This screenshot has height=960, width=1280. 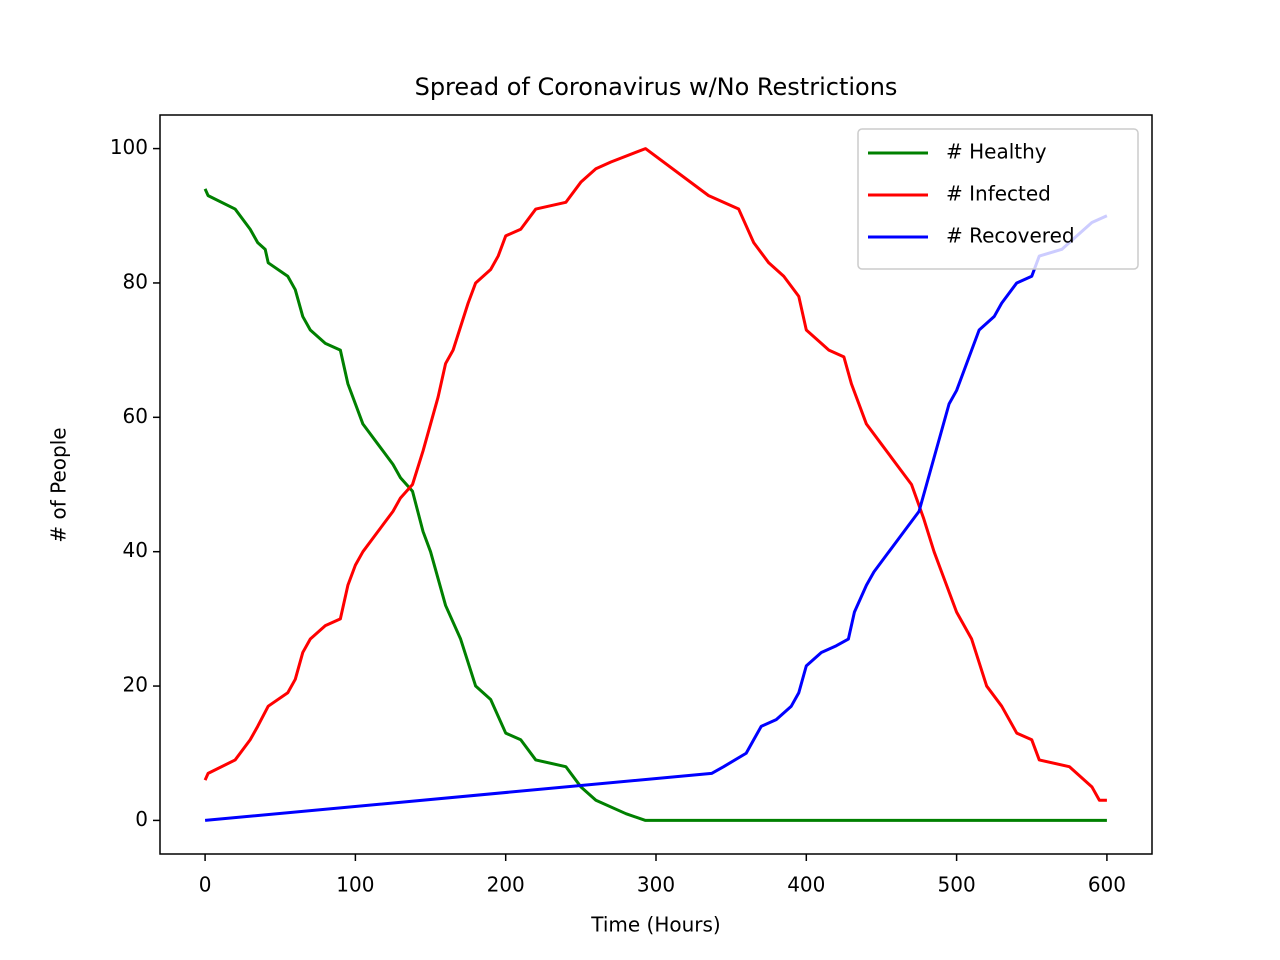 What do you see at coordinates (957, 885) in the screenshot?
I see `x-tick-label: 500` at bounding box center [957, 885].